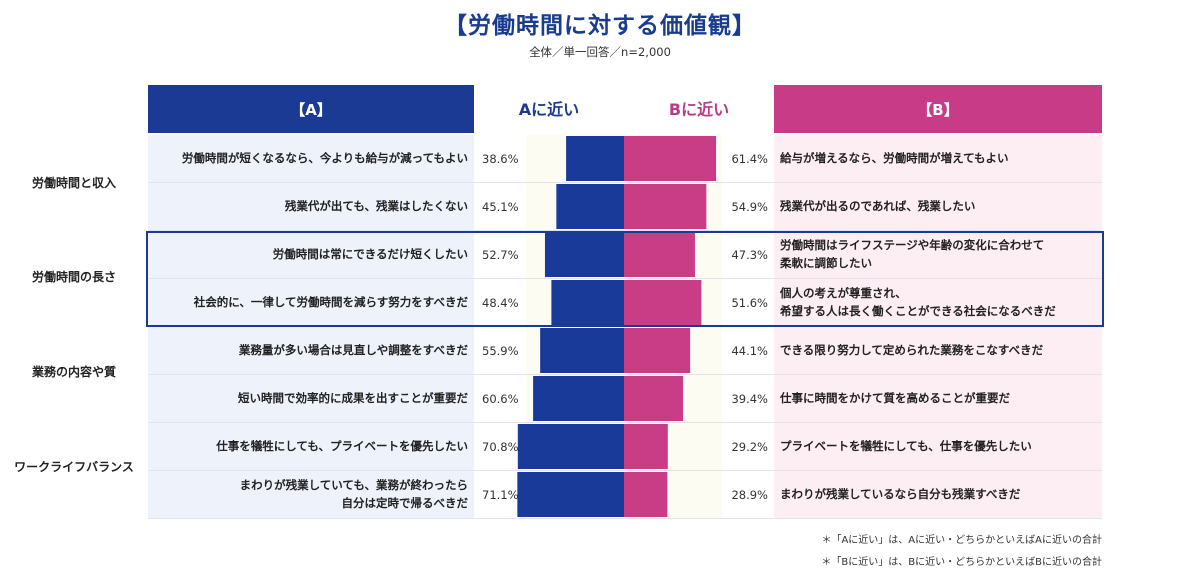 The height and width of the screenshot is (572, 1200). What do you see at coordinates (311, 398) in the screenshot?
I see `row-a-label: 短い時間で効率的に成果を出すことが重要だ` at bounding box center [311, 398].